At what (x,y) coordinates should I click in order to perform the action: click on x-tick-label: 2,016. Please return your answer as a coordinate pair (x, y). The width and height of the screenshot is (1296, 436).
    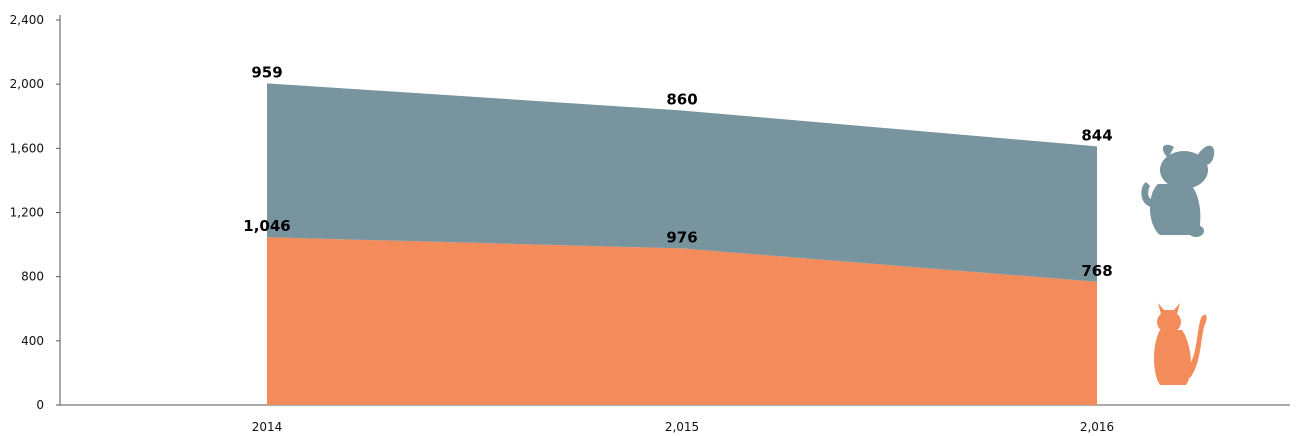
    Looking at the image, I should click on (1097, 427).